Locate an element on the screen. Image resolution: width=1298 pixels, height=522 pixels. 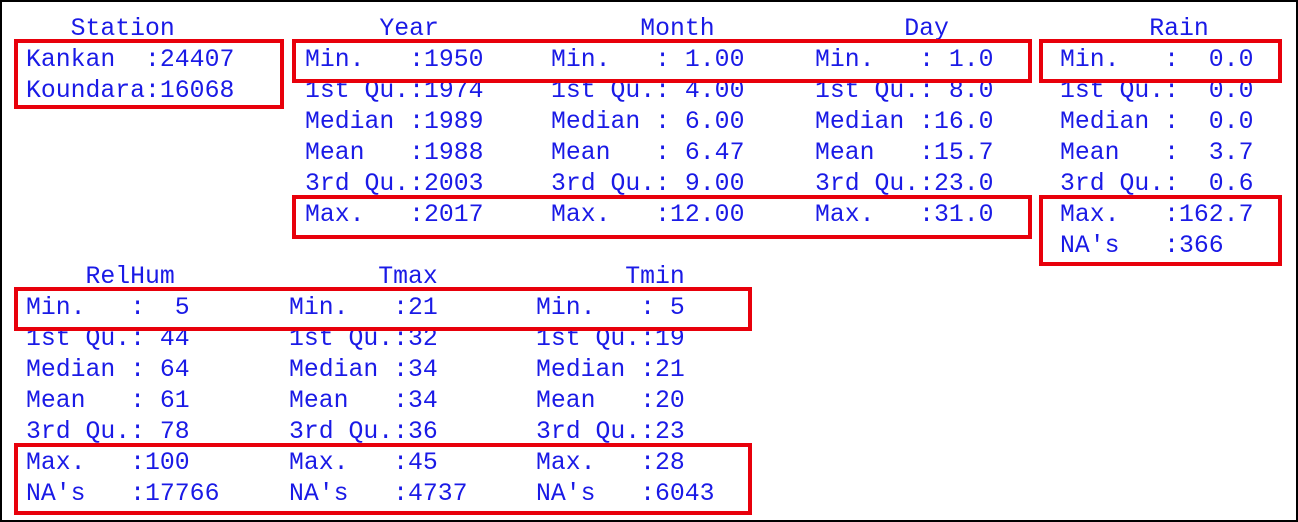
header-tmin: Tmin is located at coordinates (610, 277).